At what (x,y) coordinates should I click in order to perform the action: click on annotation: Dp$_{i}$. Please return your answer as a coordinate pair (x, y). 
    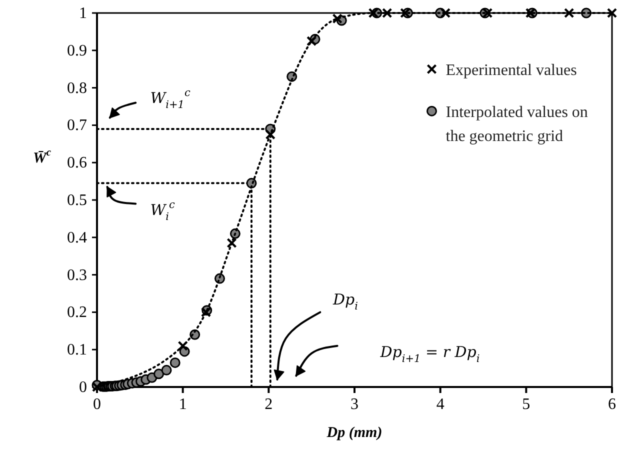
    Looking at the image, I should click on (345, 301).